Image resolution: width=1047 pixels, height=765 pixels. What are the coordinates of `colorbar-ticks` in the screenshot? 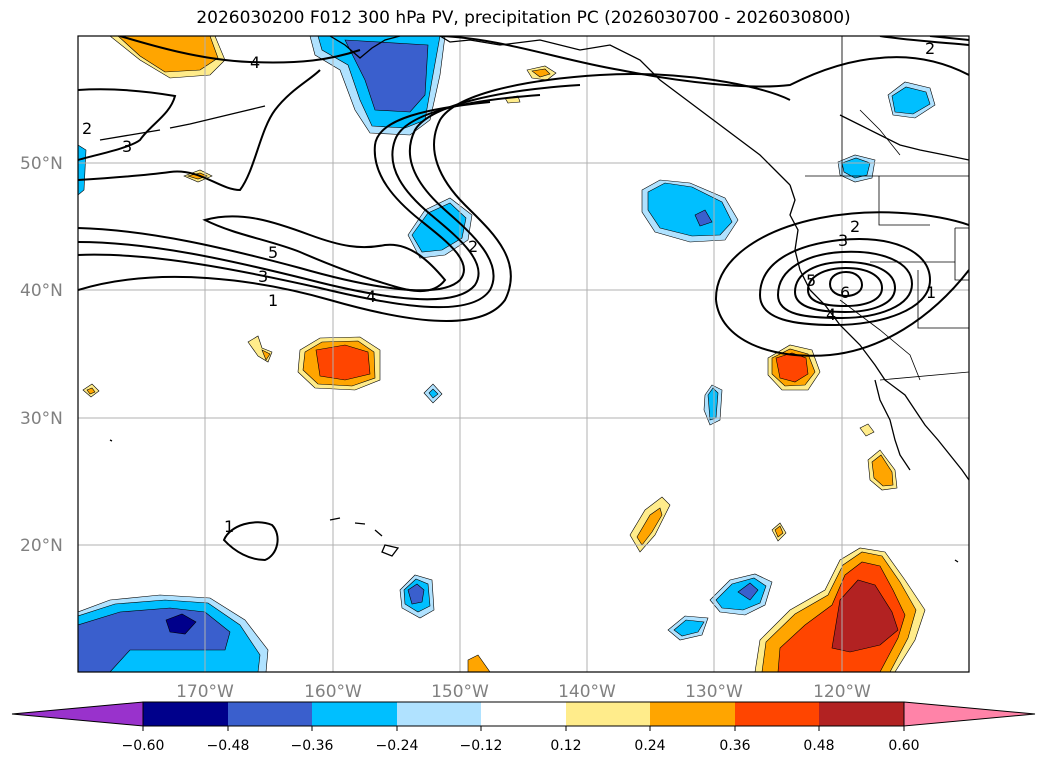 It's located at (523, 728).